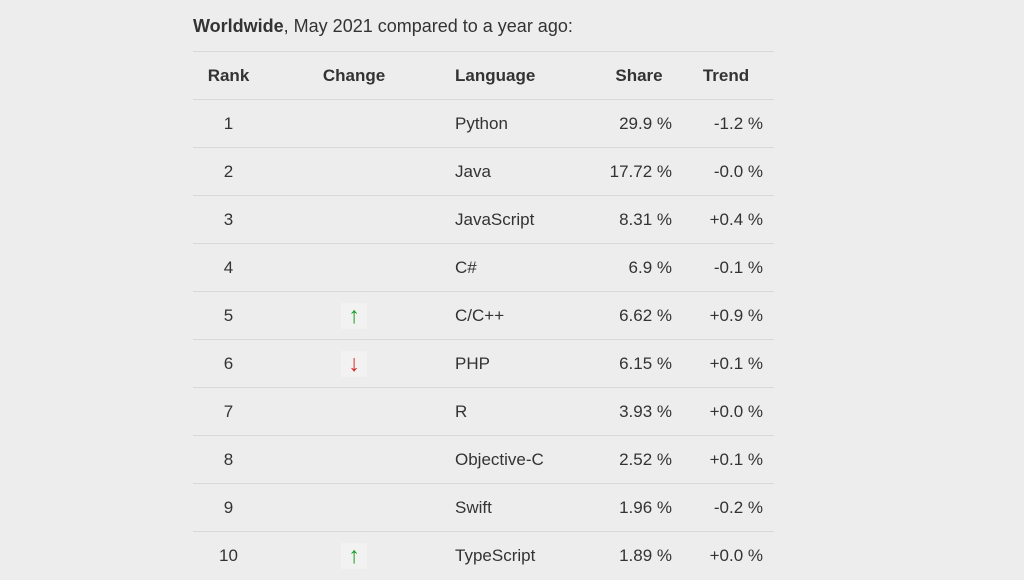  What do you see at coordinates (639, 219) in the screenshot?
I see `share-cell: 8.31 %` at bounding box center [639, 219].